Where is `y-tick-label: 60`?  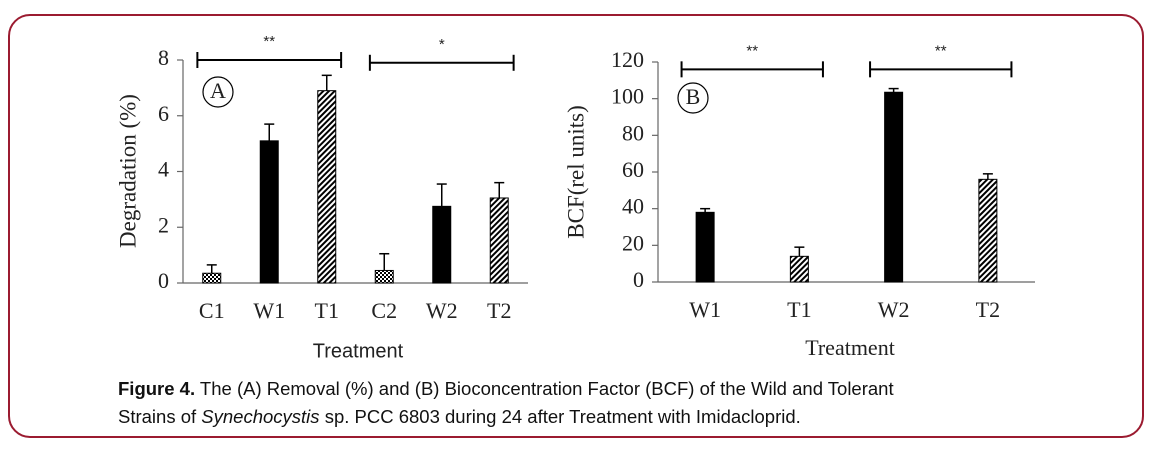
y-tick-label: 60 is located at coordinates (633, 169).